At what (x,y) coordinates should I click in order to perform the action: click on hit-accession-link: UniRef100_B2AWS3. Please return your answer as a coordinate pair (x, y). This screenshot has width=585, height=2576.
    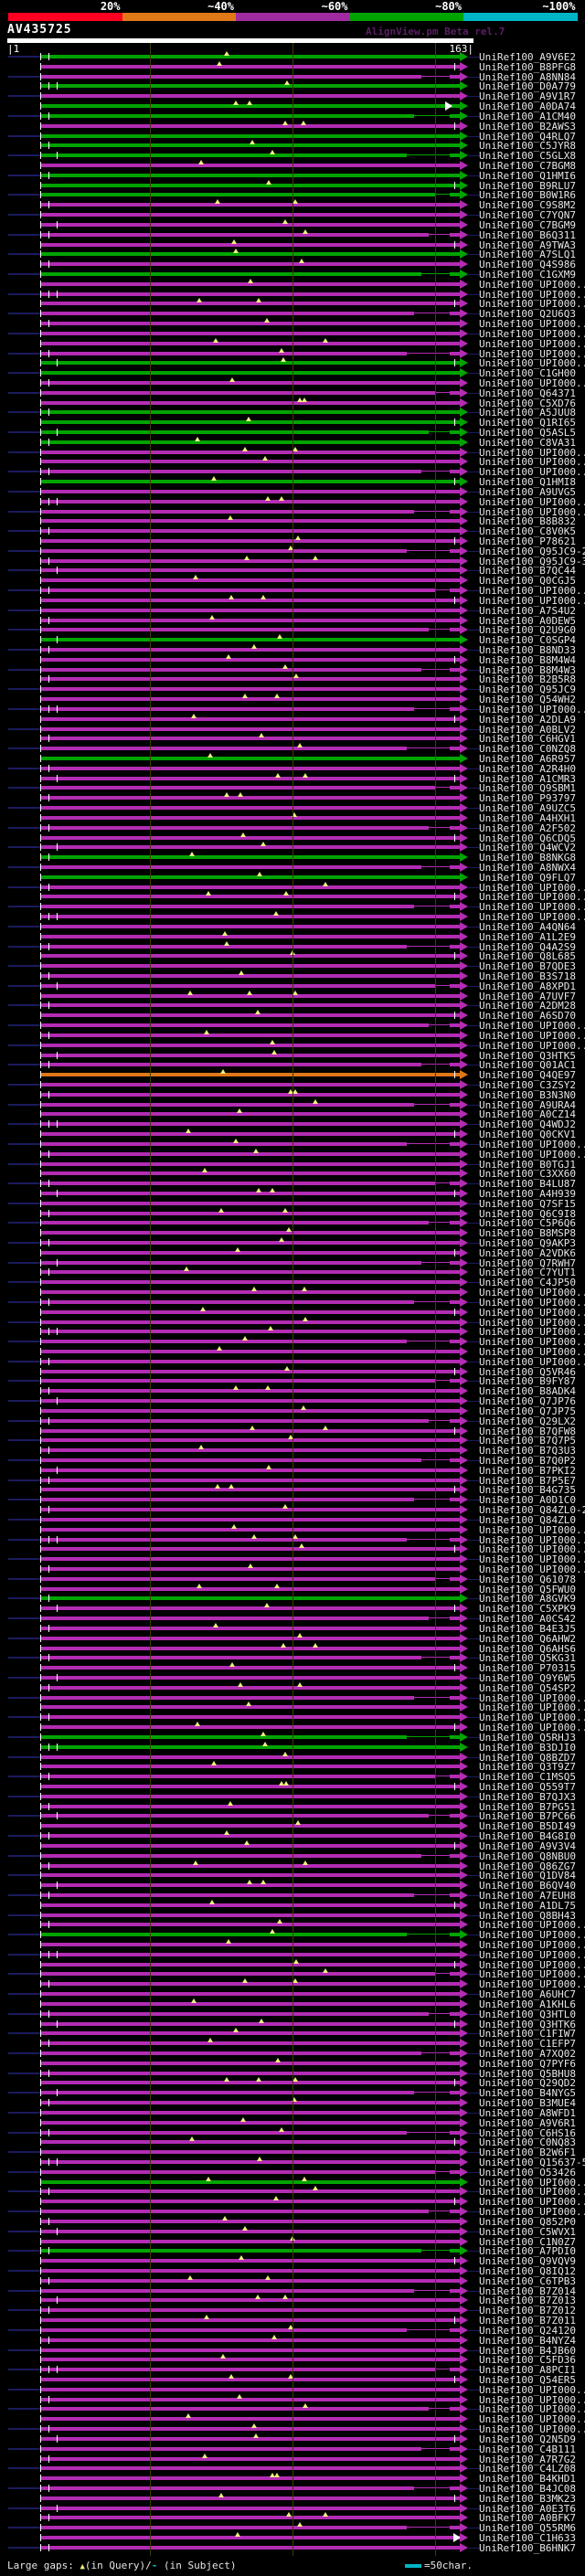
    Looking at the image, I should click on (528, 127).